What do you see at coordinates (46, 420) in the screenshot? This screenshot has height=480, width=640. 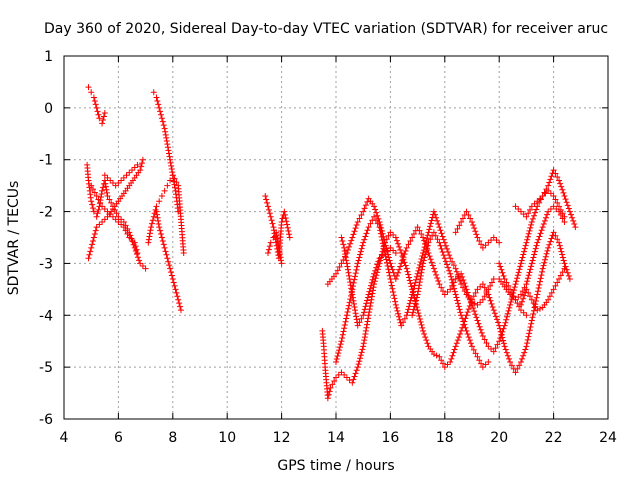 I see `y-tick-label: -6` at bounding box center [46, 420].